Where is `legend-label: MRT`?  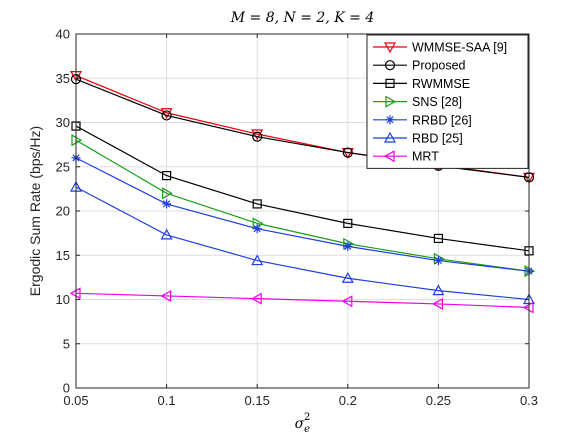
legend-label: MRT is located at coordinates (425, 157).